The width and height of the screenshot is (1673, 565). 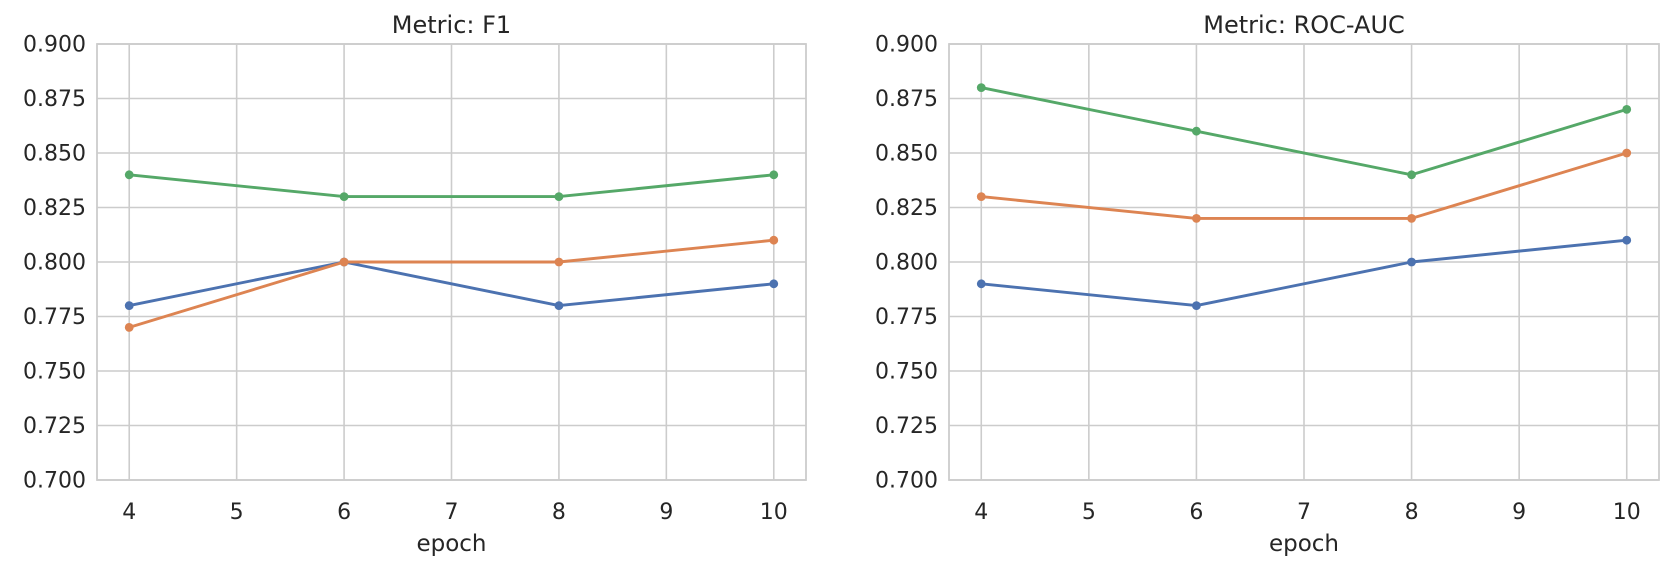 I want to click on chart-title: Metric: F1, so click(x=451, y=25).